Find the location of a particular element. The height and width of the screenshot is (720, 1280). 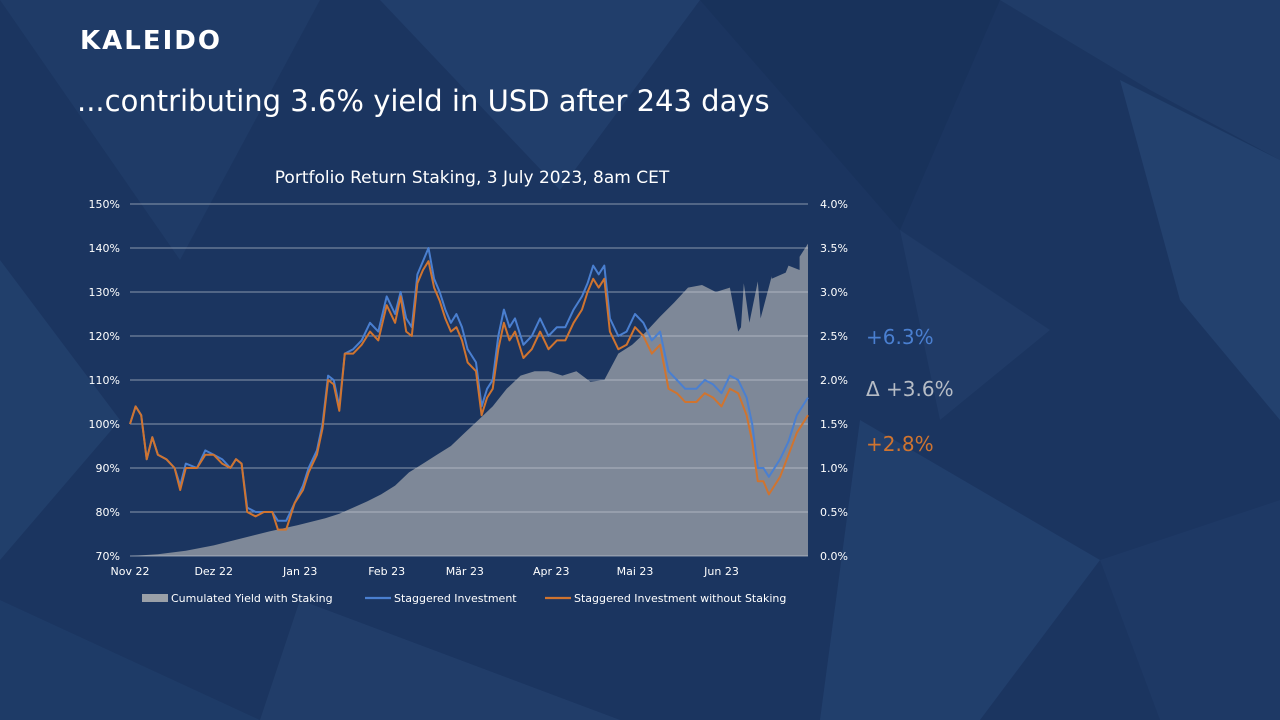

x-tick-label: Dez 22 is located at coordinates (213, 571).